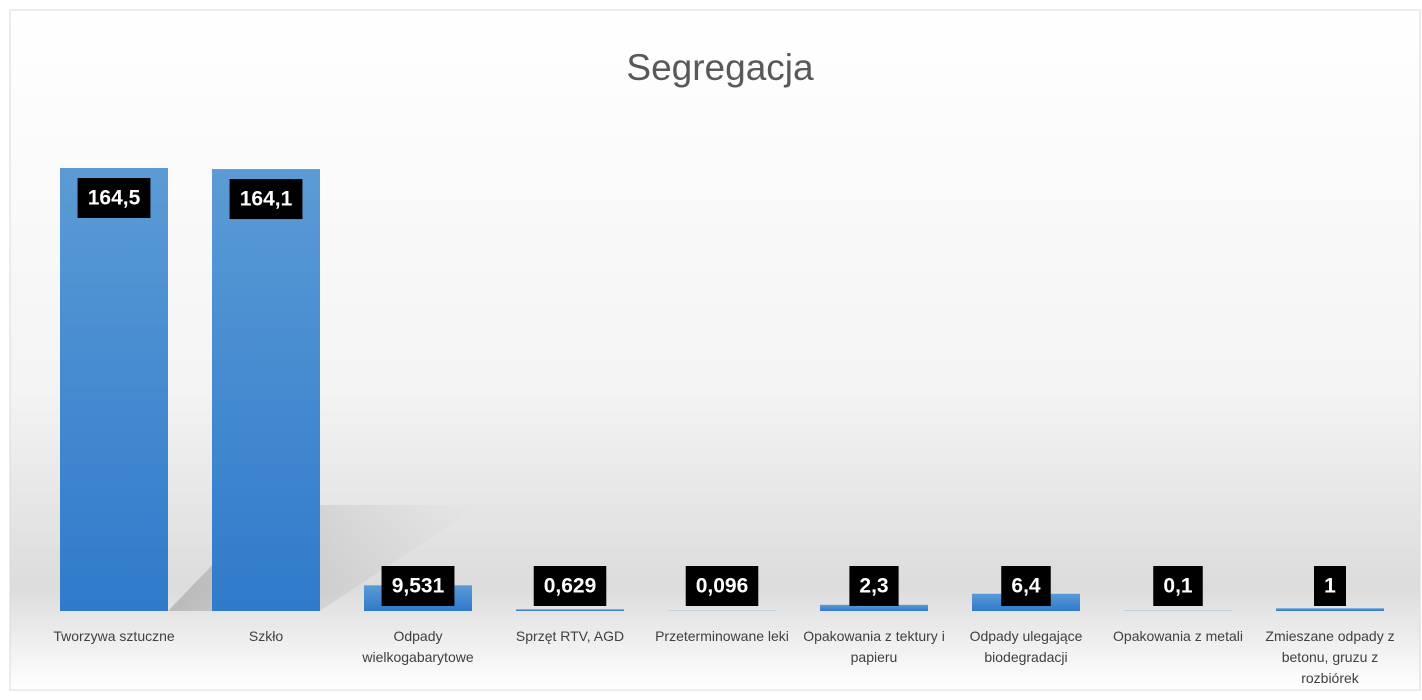  I want to click on x-tick-label: Przeterminowane leki, so click(722, 636).